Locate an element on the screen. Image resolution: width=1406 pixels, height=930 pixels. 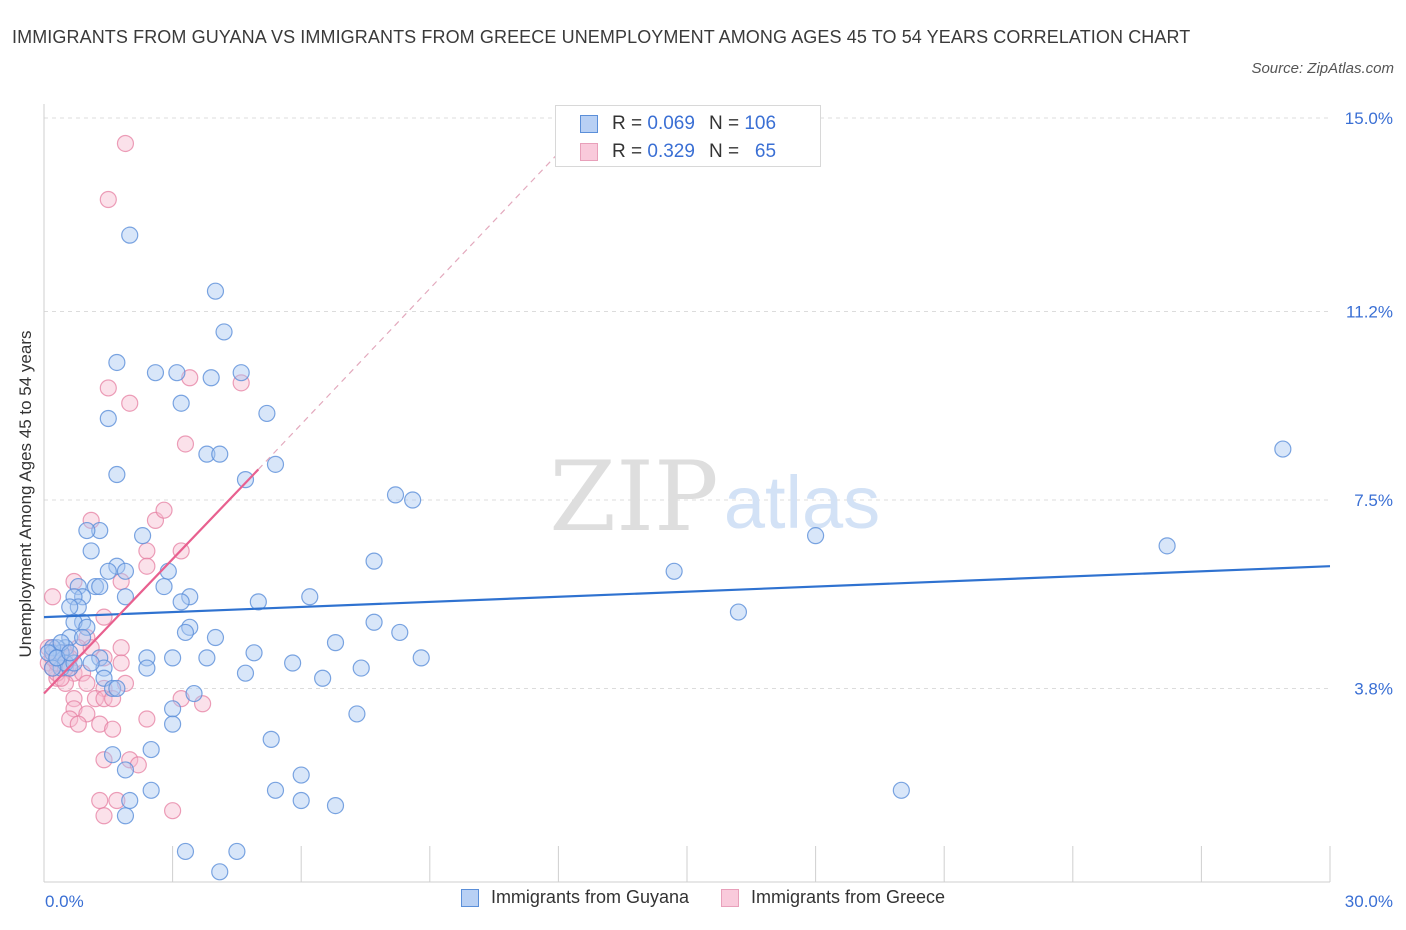
y-tick-label-3: 15.0% is located at coordinates (1369, 118).